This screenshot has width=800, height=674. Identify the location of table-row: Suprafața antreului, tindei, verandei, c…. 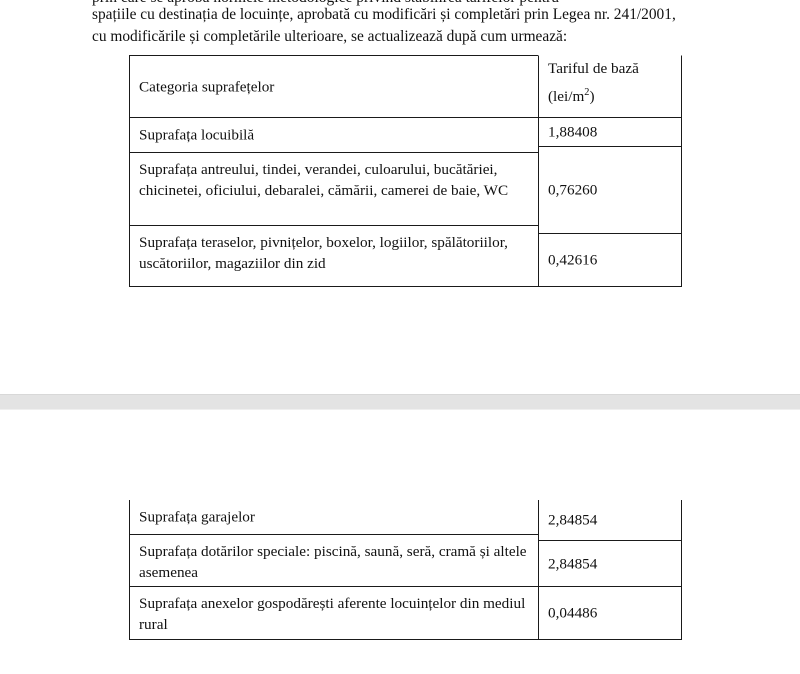
(334, 189).